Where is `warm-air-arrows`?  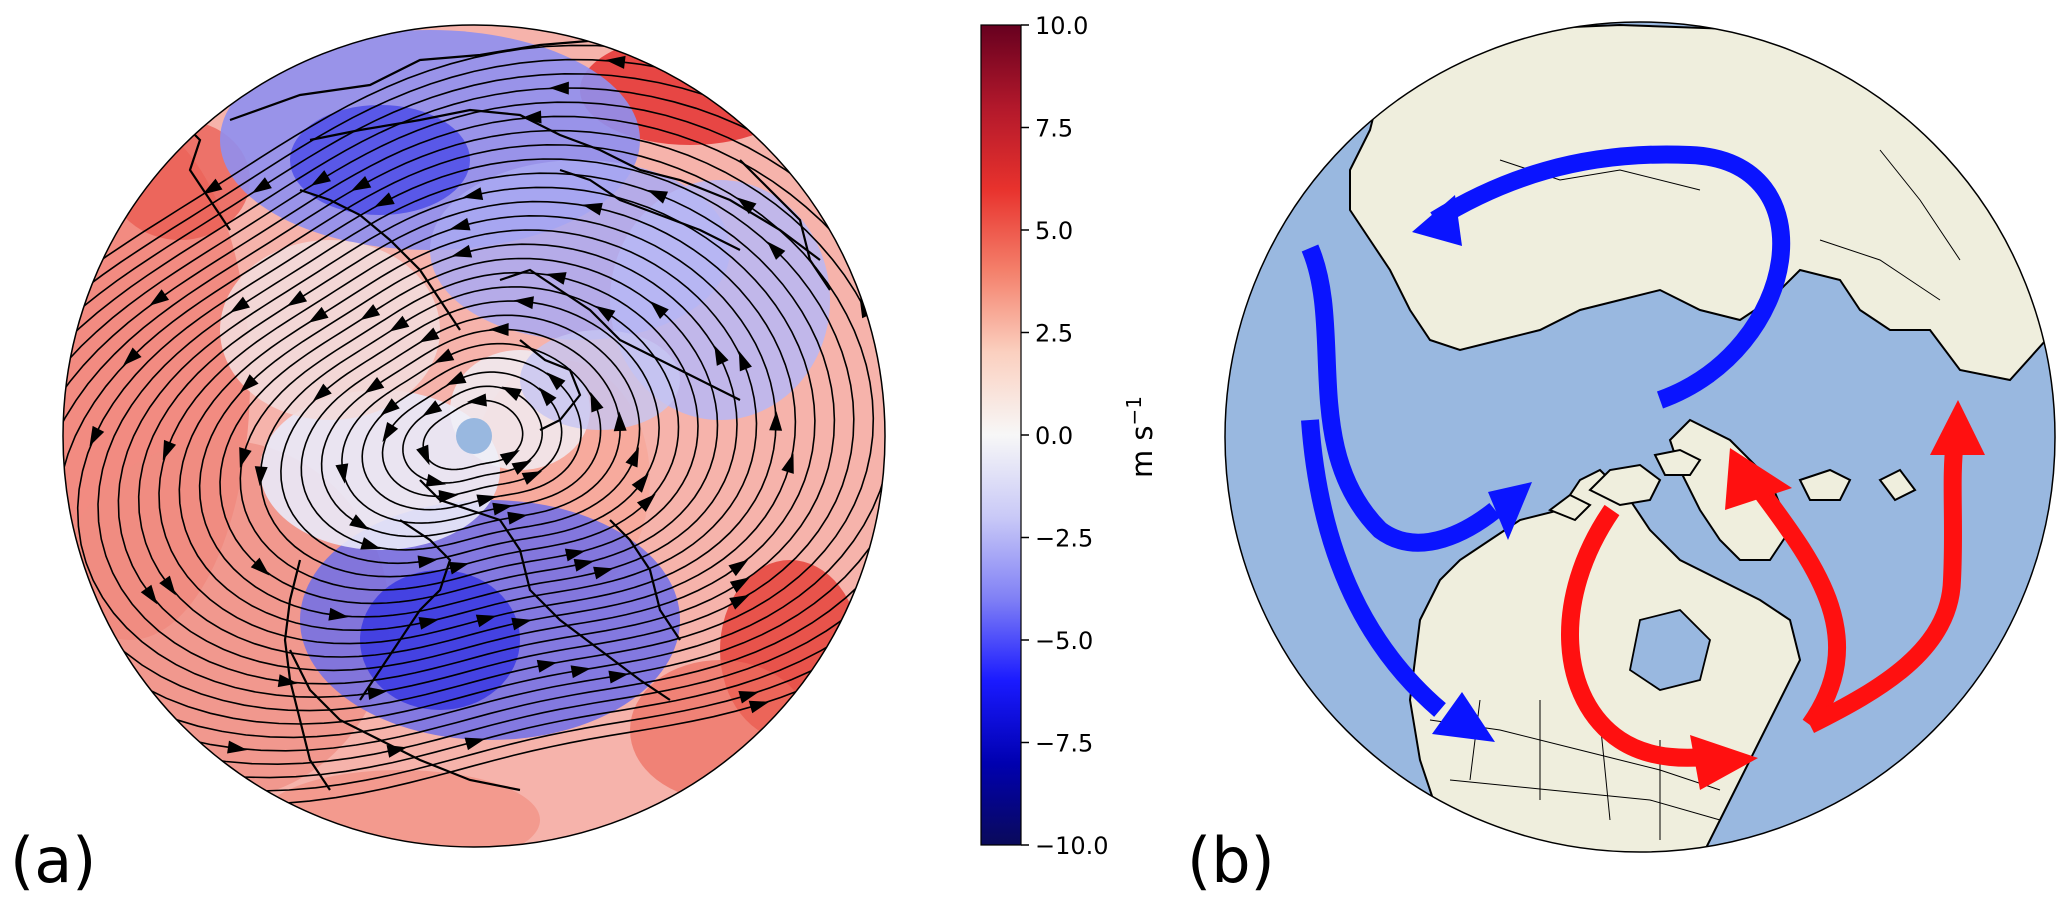
warm-air-arrows is located at coordinates (1762, 602).